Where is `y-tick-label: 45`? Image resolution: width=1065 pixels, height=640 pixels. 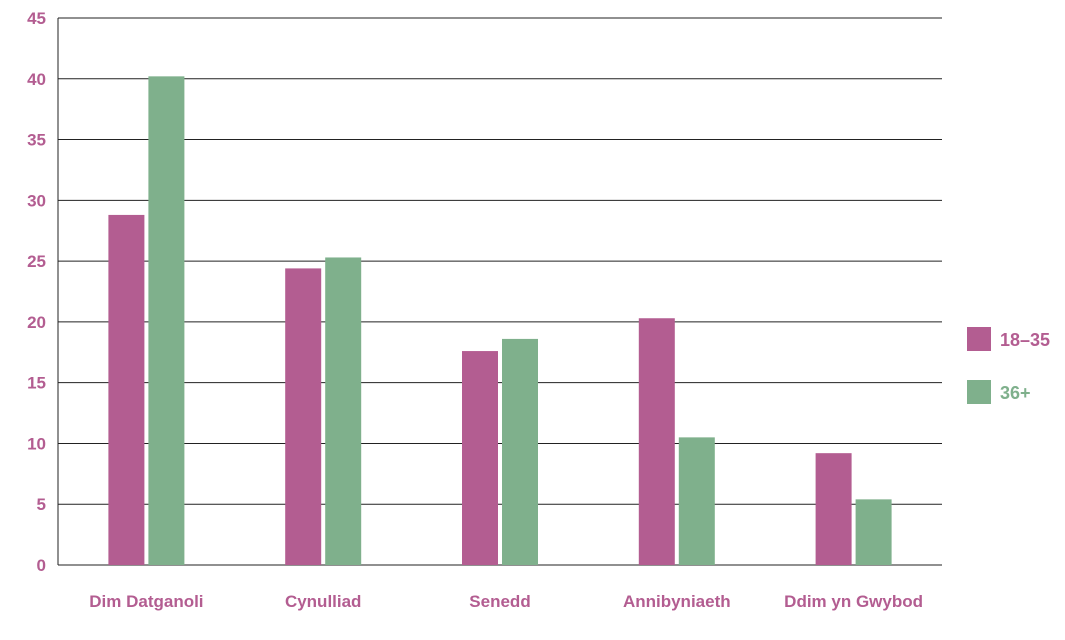
y-tick-label: 45 is located at coordinates (36, 18).